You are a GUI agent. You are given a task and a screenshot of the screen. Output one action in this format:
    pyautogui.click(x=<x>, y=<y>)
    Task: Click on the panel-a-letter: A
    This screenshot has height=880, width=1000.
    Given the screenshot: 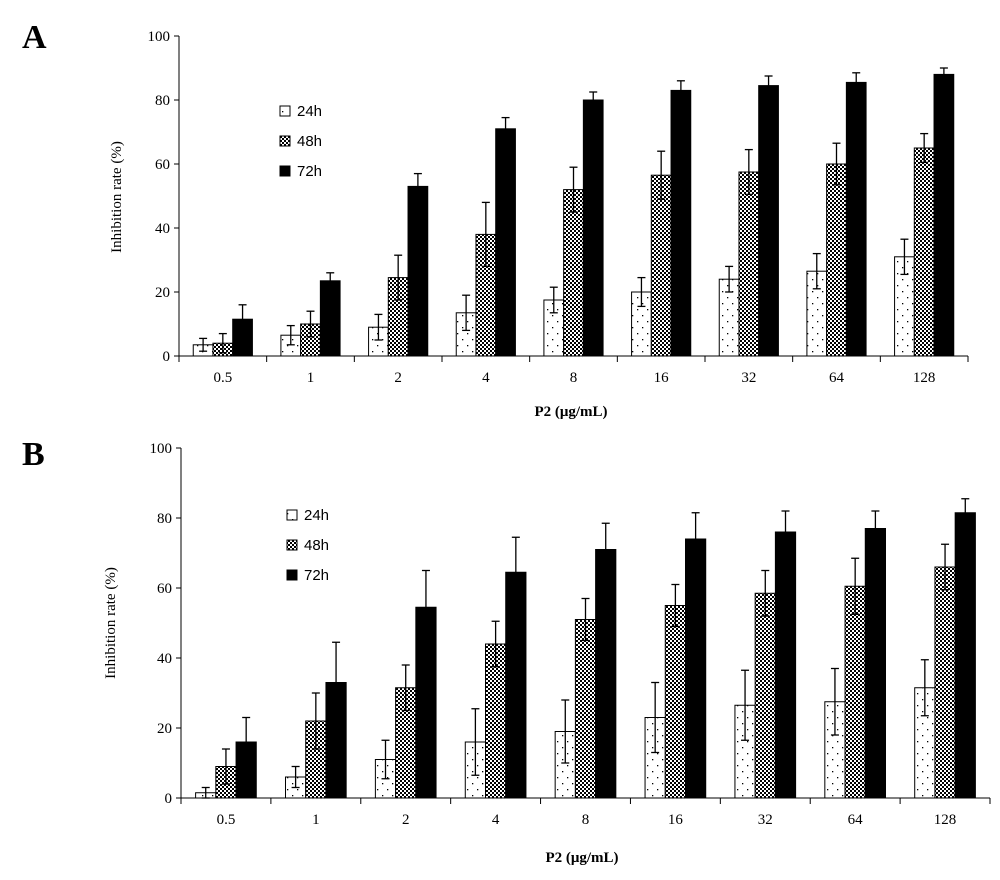 What is the action you would take?
    pyautogui.click(x=34, y=37)
    